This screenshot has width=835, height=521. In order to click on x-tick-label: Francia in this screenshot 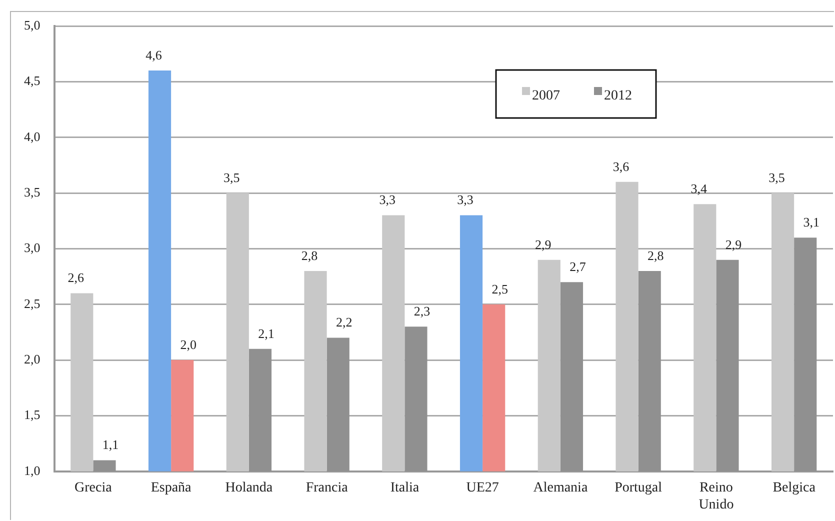, I will do `click(327, 488)`.